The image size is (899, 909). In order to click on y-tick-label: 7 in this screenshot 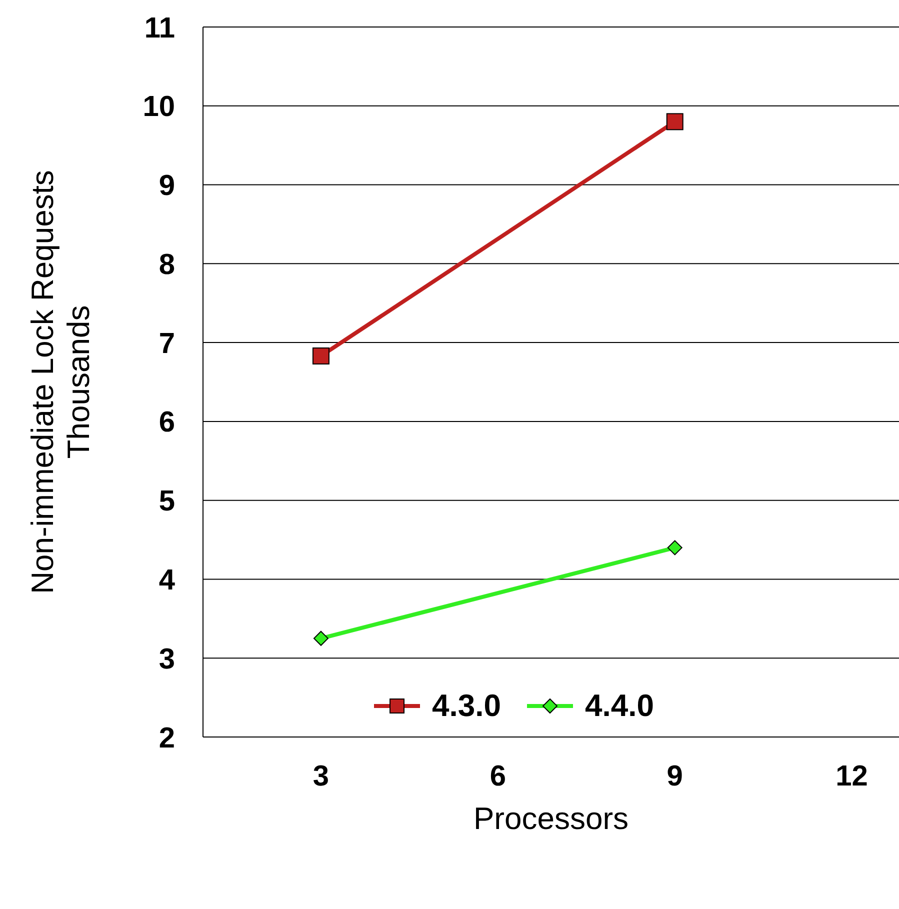, I will do `click(166, 344)`.